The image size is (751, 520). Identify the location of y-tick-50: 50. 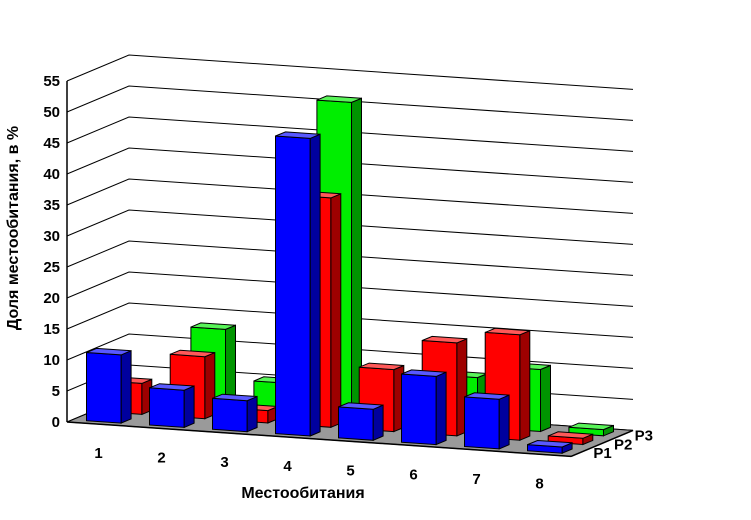
(51, 112).